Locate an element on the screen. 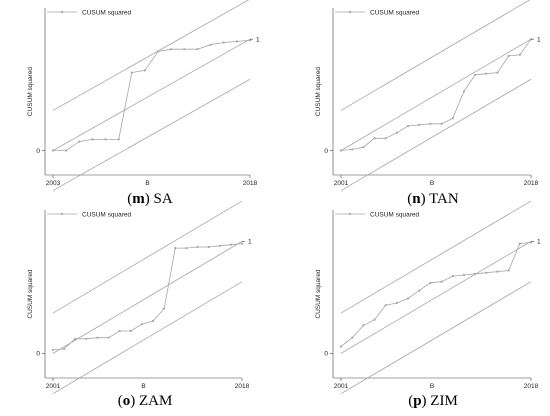  x-tick-label: 2003 is located at coordinates (53, 183).